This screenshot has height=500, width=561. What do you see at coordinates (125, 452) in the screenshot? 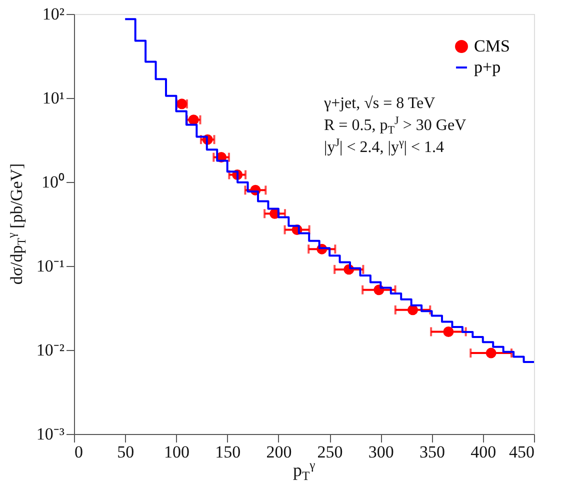
I see `x-tick-label: 50` at bounding box center [125, 452].